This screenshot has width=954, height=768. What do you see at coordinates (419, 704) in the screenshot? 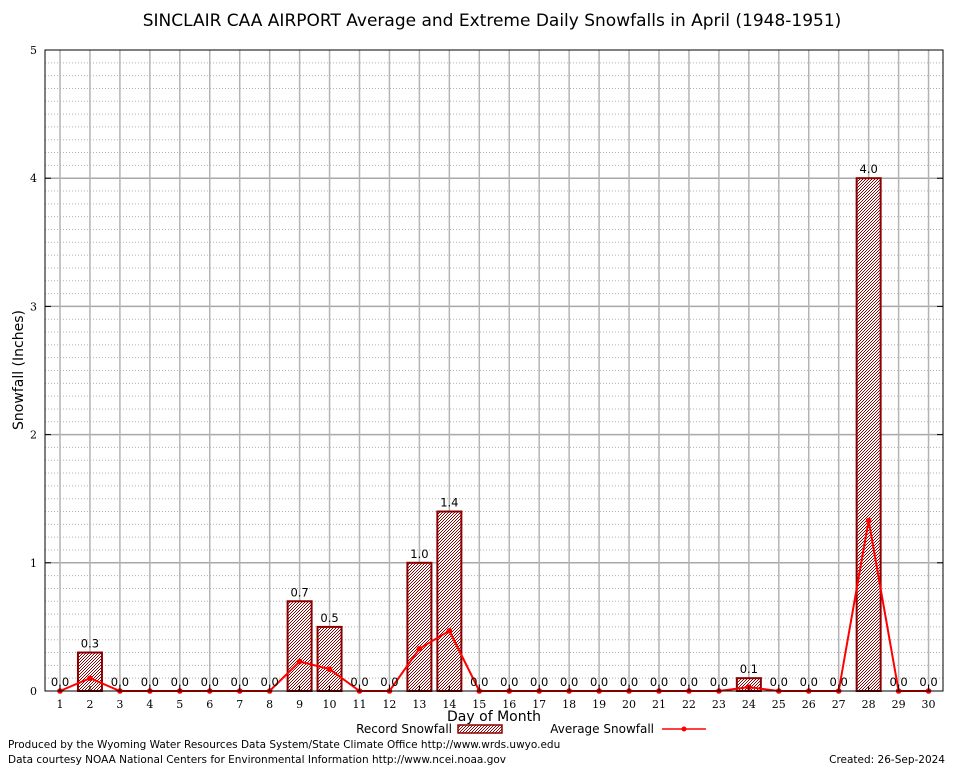
I see `x-tick-label: 13` at bounding box center [419, 704].